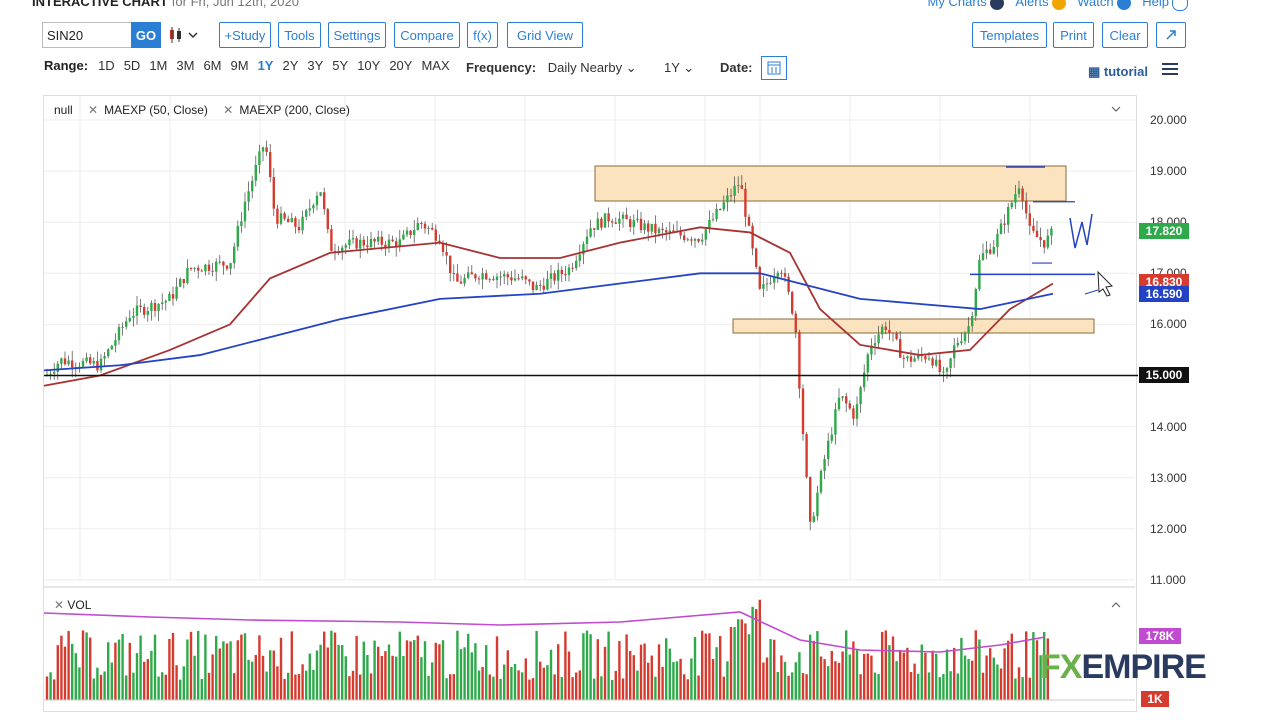 The width and height of the screenshot is (1280, 720). Describe the element at coordinates (315, 65) in the screenshot. I see `range-option-3y: 3Y` at that location.